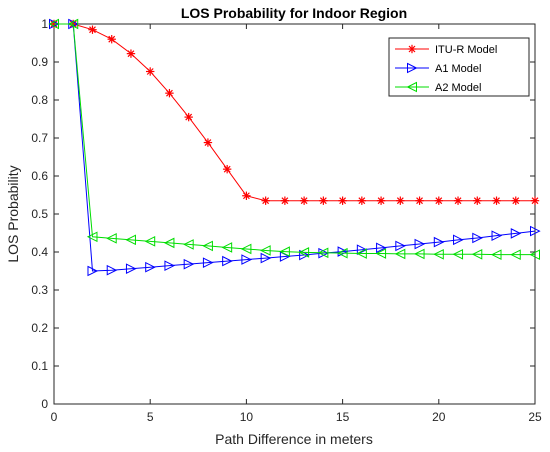  Describe the element at coordinates (39, 252) in the screenshot. I see `y-tick-label: 0.4` at that location.